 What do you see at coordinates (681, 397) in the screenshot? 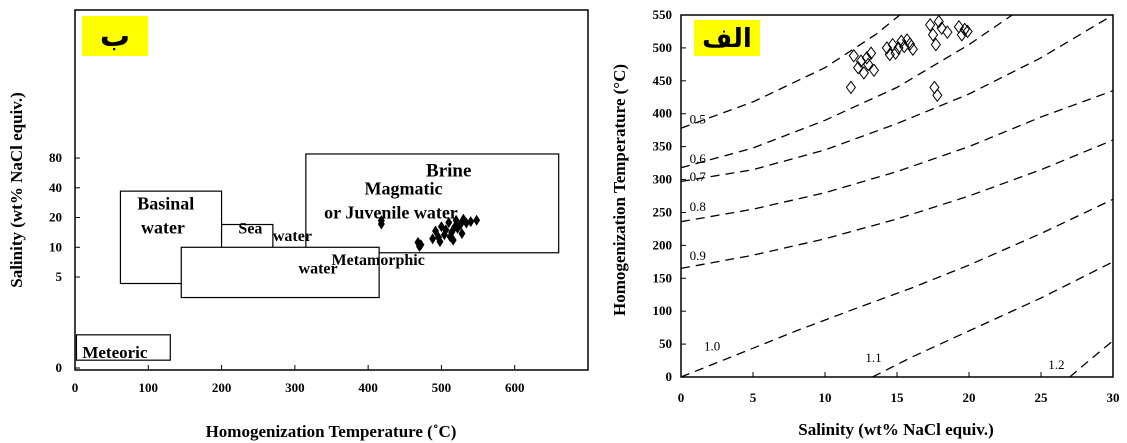
I see `right-x-tick-label: 0` at bounding box center [681, 397].